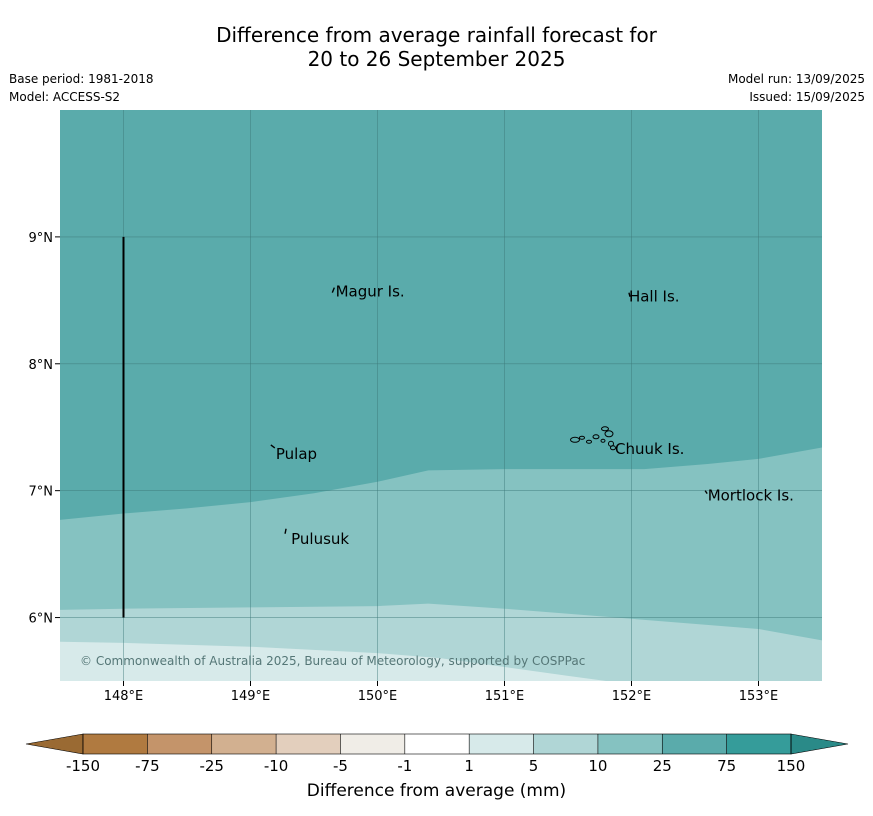 The image size is (873, 816). I want to click on place-label: Pulap, so click(296, 454).